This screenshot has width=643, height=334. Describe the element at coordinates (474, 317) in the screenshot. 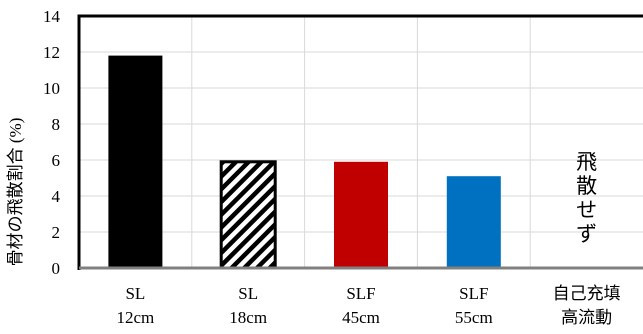

I see `x-tick-label: 55cm` at that location.